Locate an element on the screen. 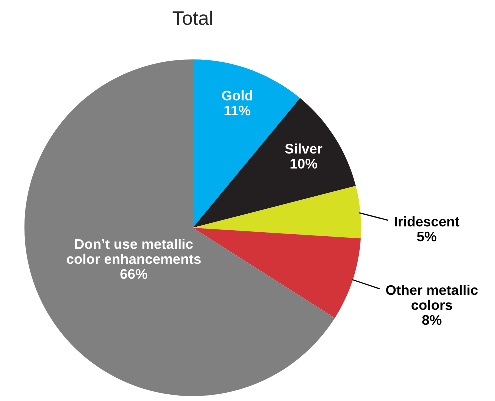 Image resolution: width=495 pixels, height=401 pixels. data-label: 5% is located at coordinates (427, 237).